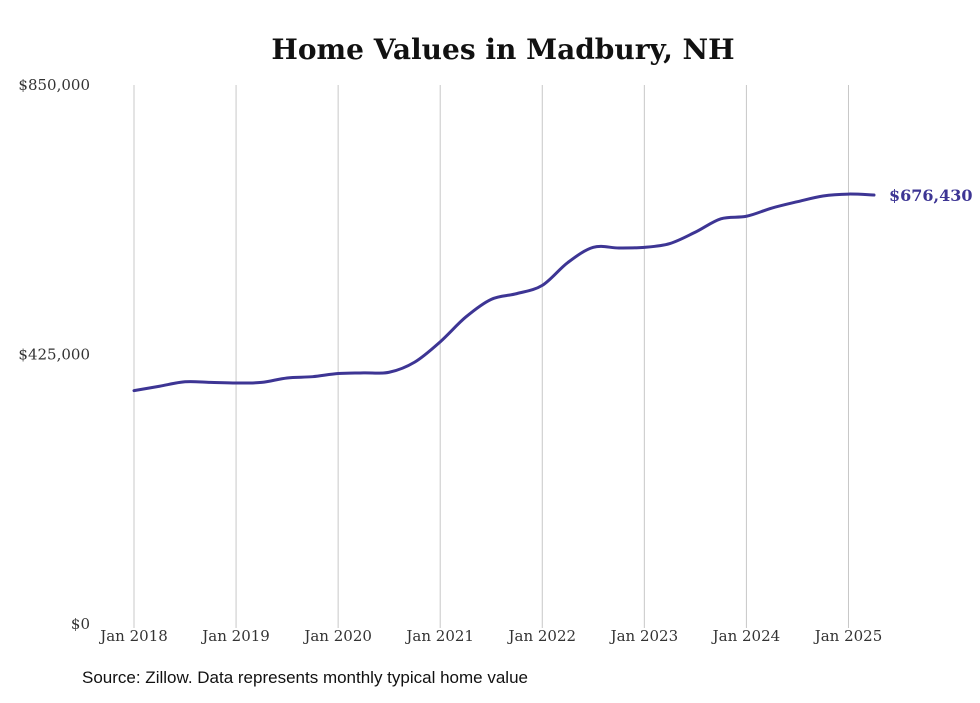  I want to click on chart-title: Home Values in Madbury, NH, so click(502, 49).